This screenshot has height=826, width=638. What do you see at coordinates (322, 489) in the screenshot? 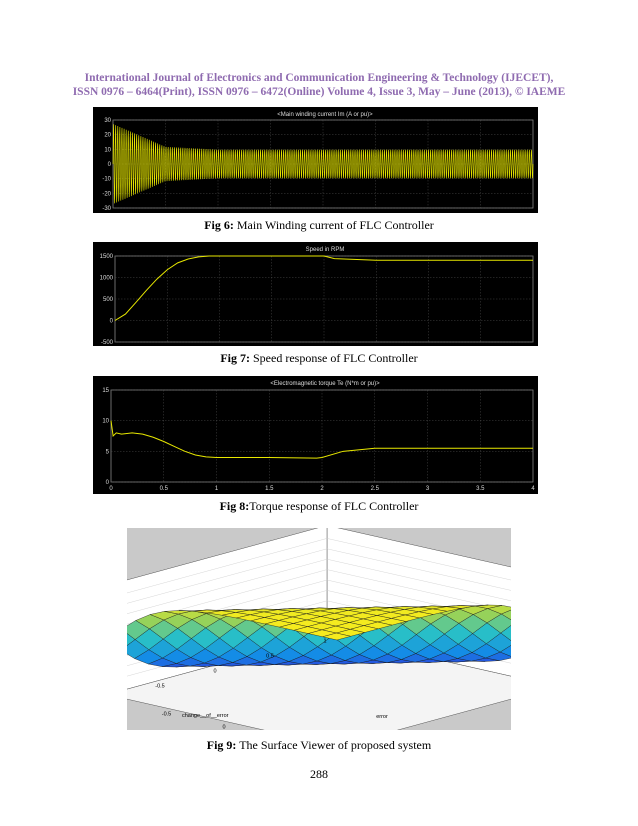
I see `fig8-xtick-label: 2` at bounding box center [322, 489].